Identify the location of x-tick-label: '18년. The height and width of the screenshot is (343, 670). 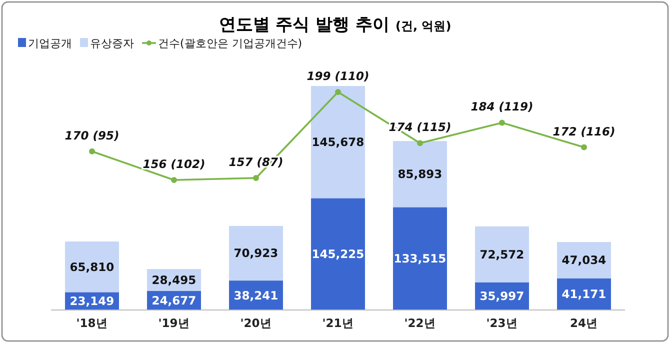
(92, 323).